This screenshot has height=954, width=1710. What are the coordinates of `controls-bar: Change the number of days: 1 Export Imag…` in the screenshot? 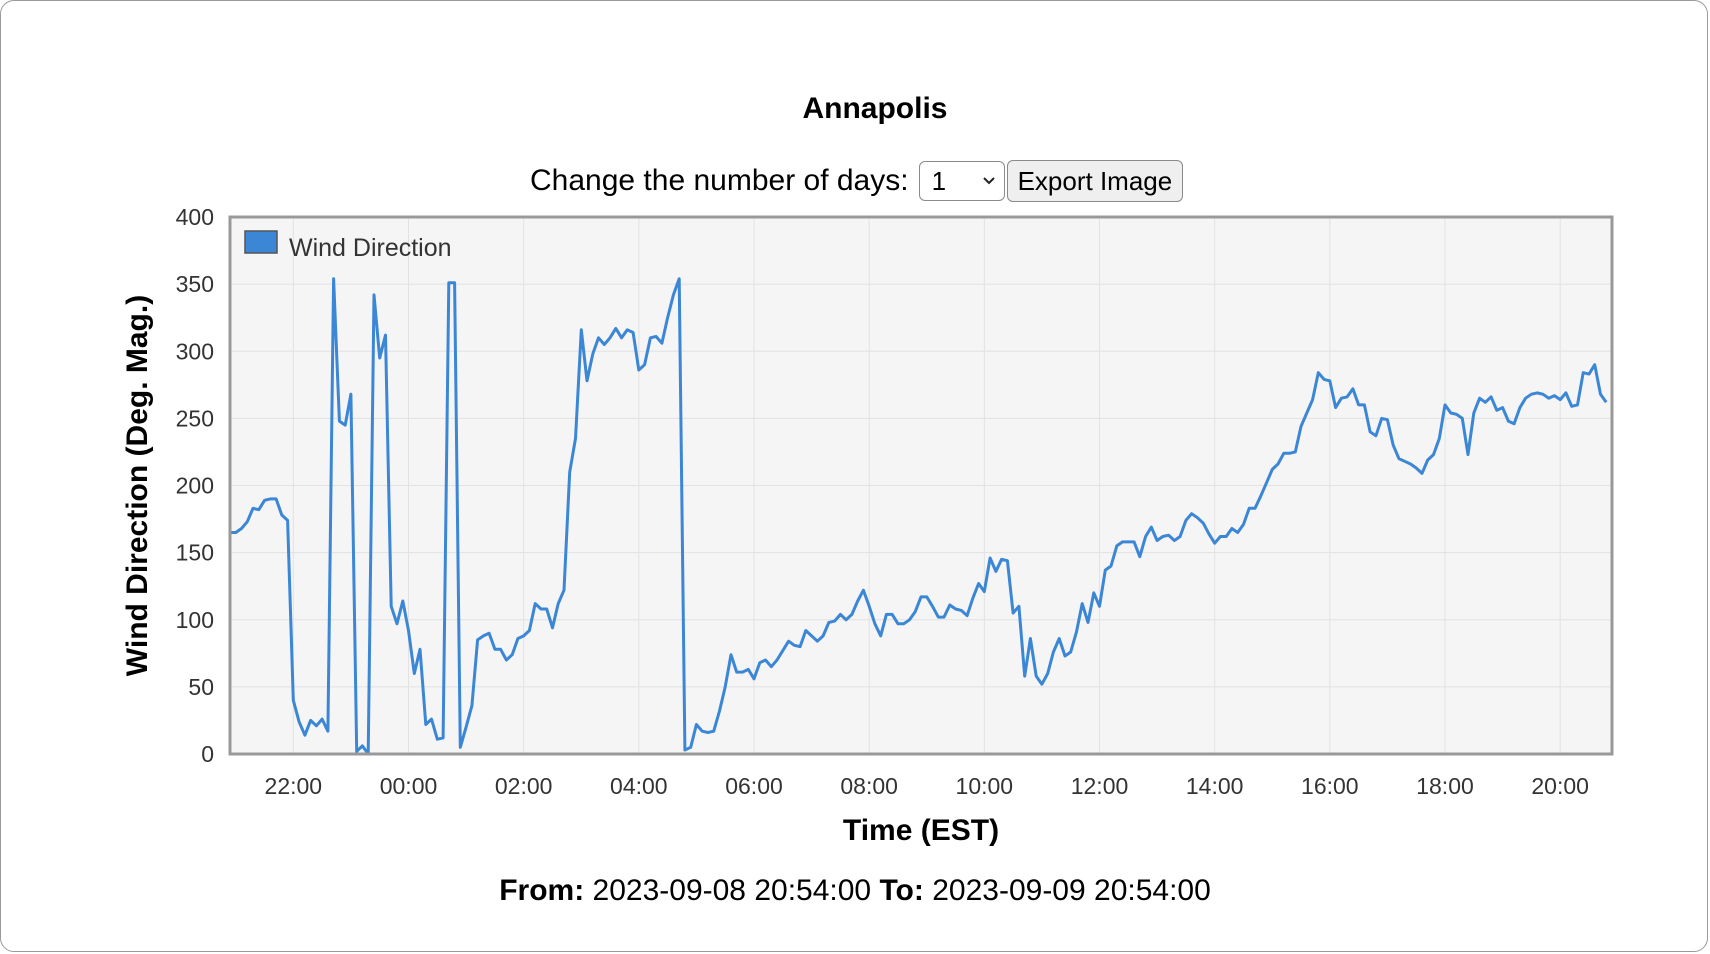 It's located at (857, 181).